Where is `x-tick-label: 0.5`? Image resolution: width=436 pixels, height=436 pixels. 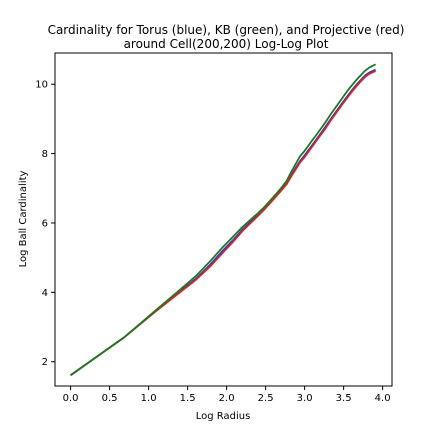
x-tick-label: 0.5 is located at coordinates (110, 398).